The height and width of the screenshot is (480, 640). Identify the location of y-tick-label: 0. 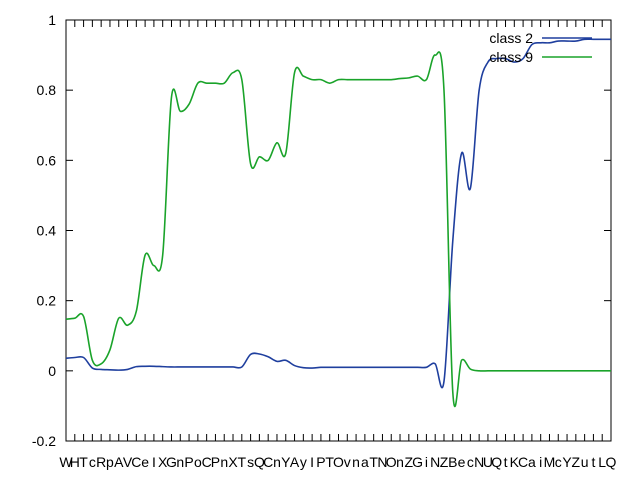
(52, 371).